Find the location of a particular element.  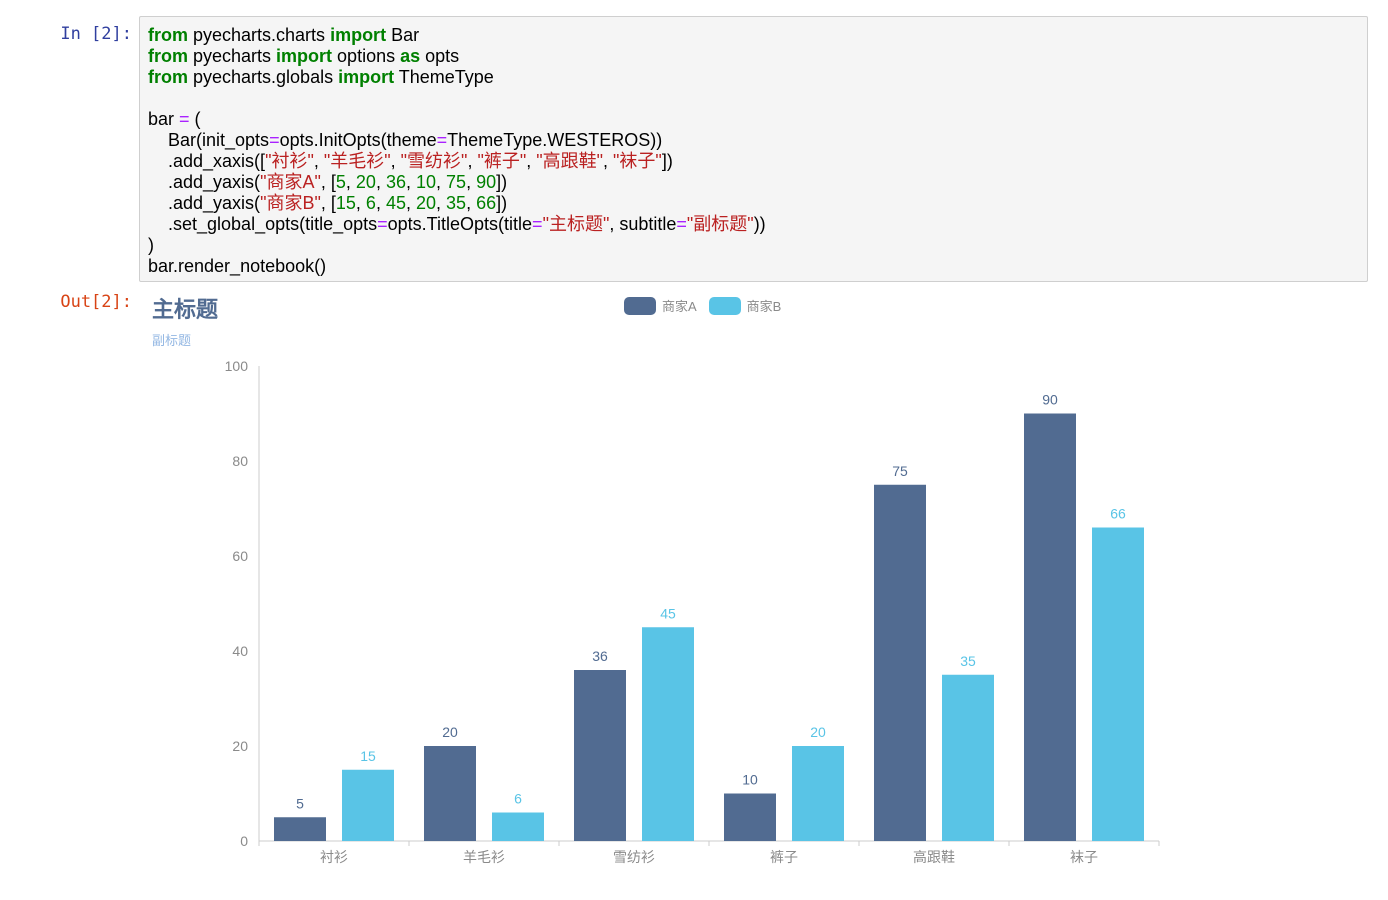

code-token: "主标题" is located at coordinates (576, 224).